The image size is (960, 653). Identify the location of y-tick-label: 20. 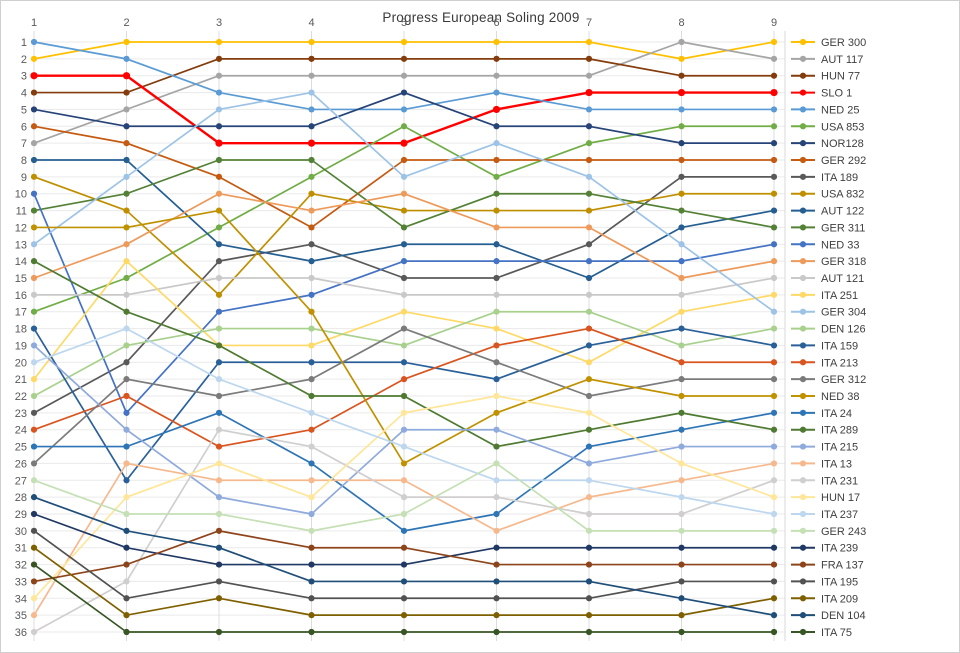
(21, 363).